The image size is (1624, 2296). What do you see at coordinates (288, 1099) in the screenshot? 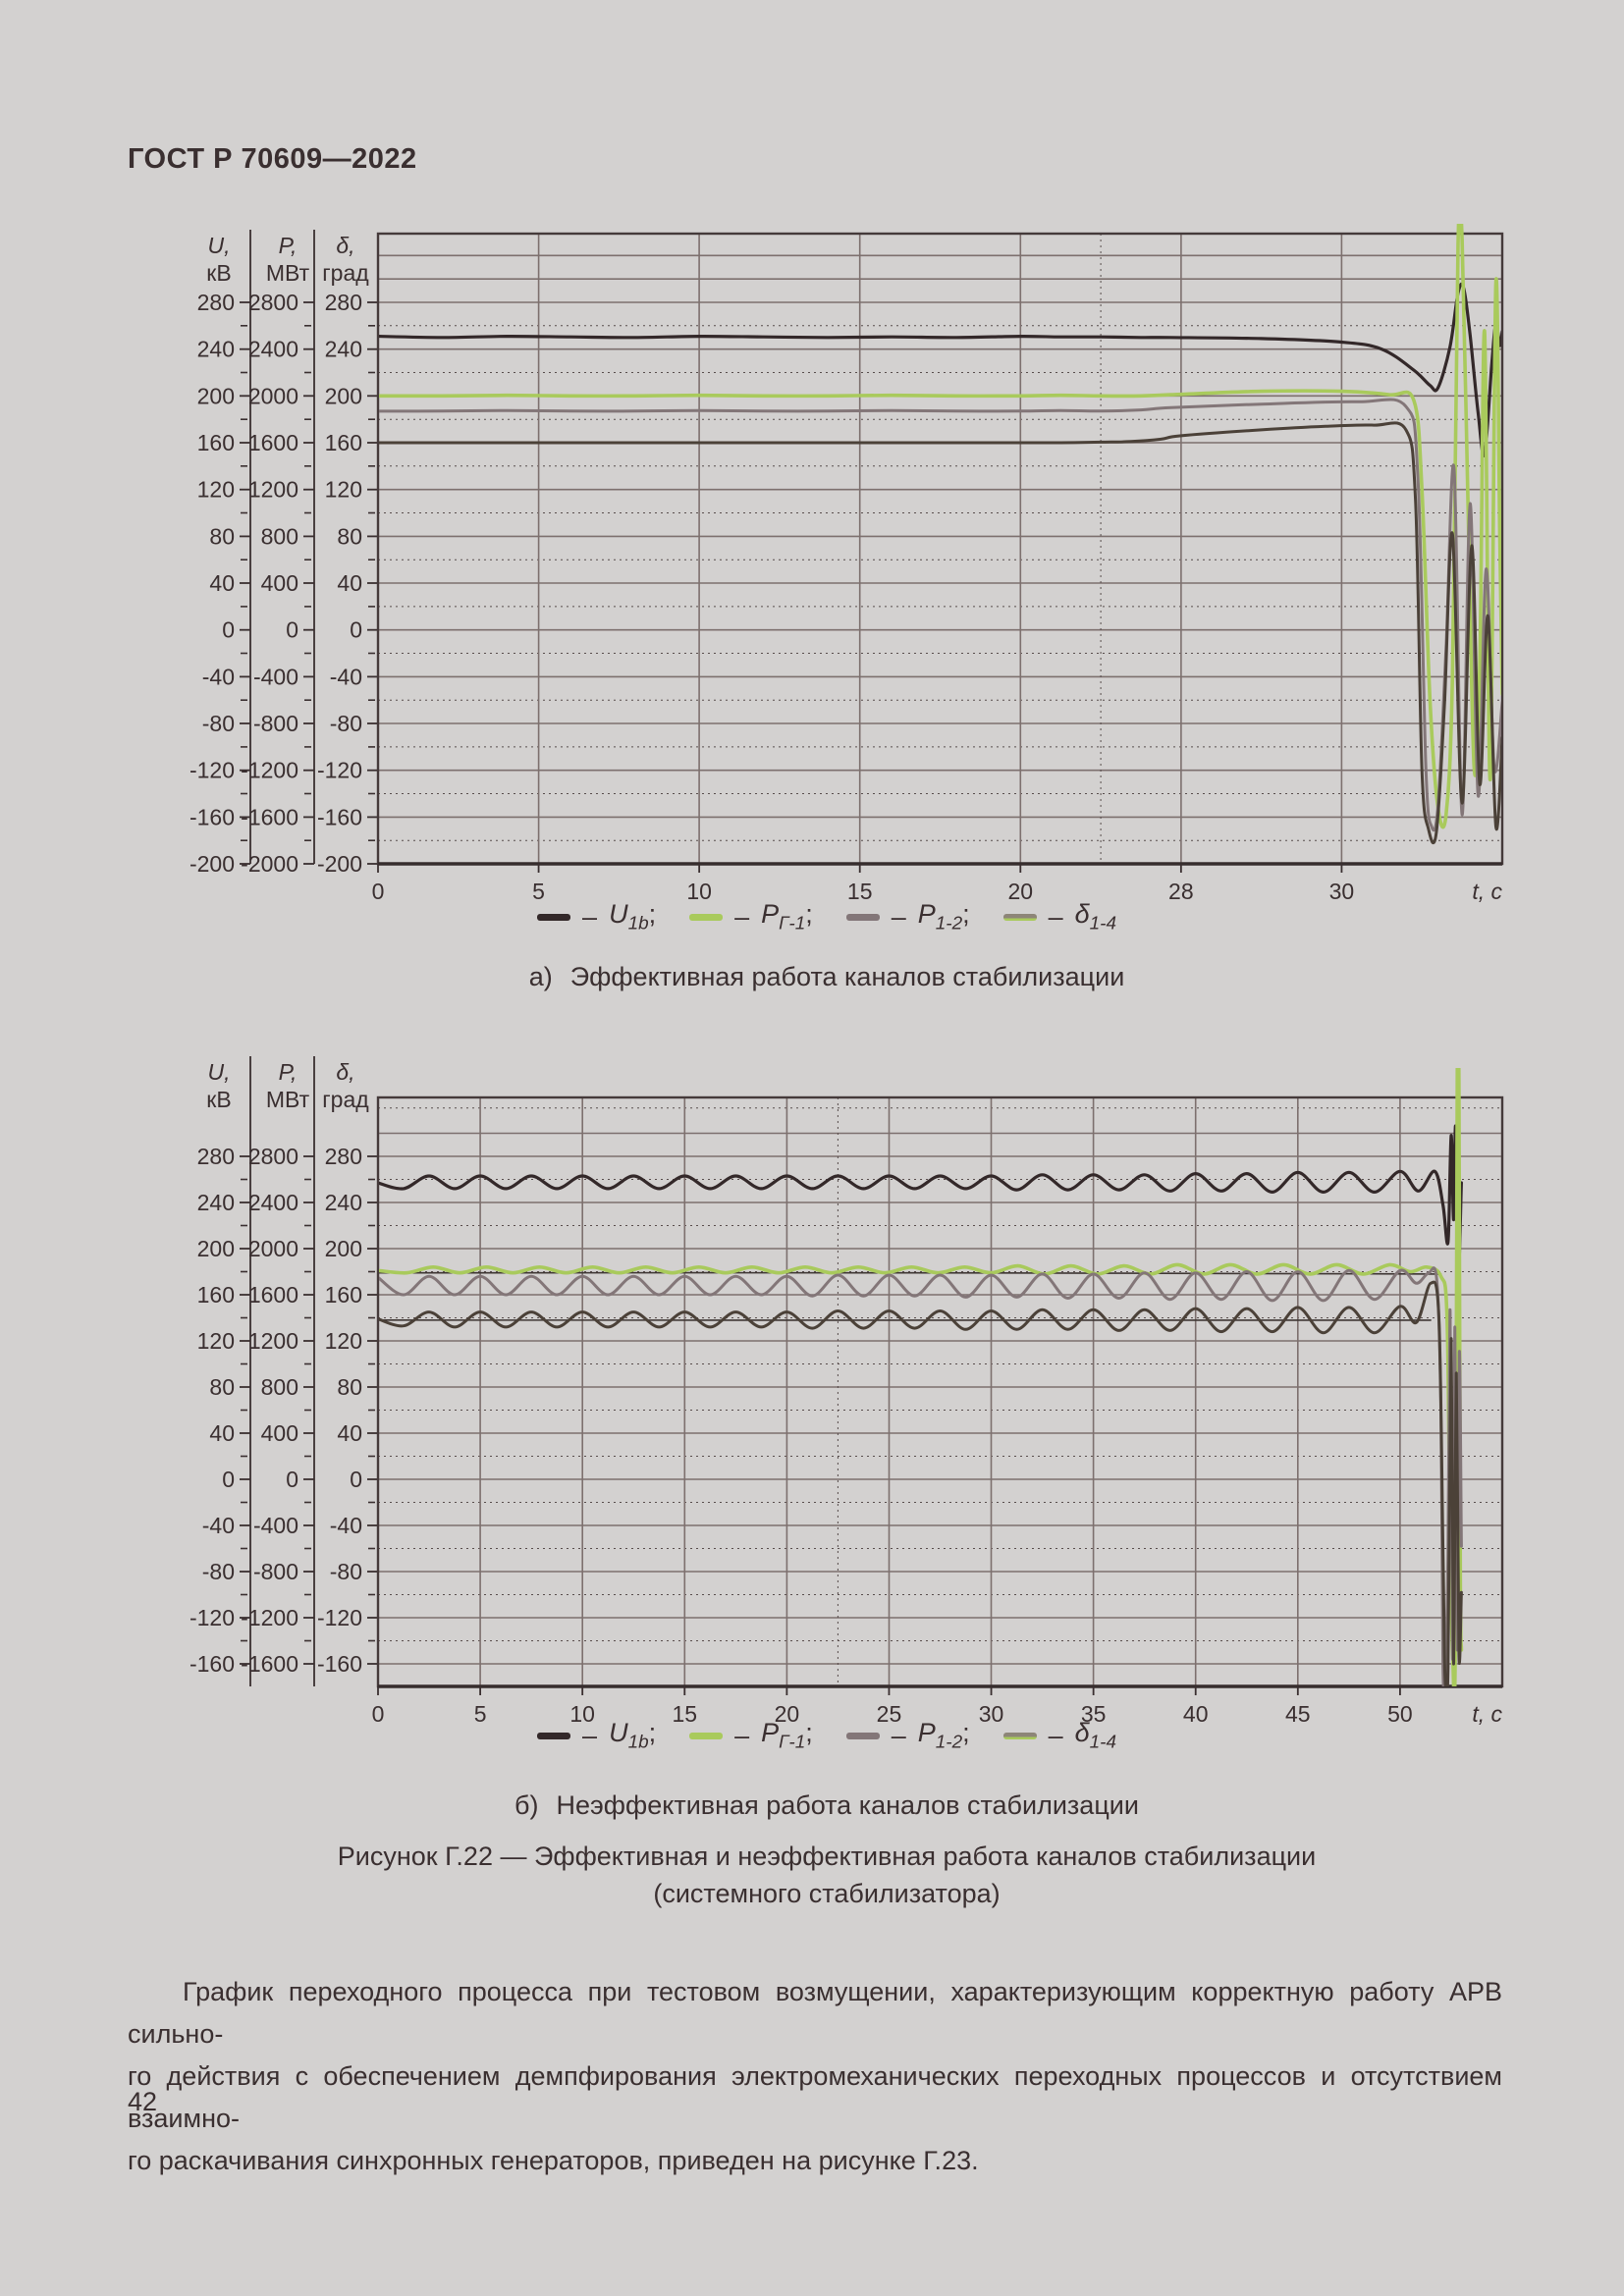
I see `y-axis-unit: МВт` at bounding box center [288, 1099].